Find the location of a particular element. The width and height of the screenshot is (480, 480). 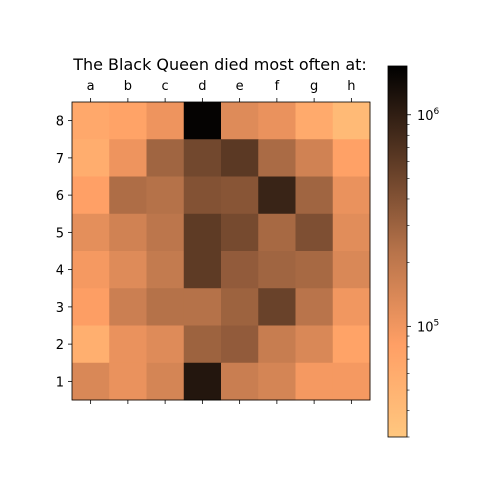

cell-d2 is located at coordinates (202, 344).